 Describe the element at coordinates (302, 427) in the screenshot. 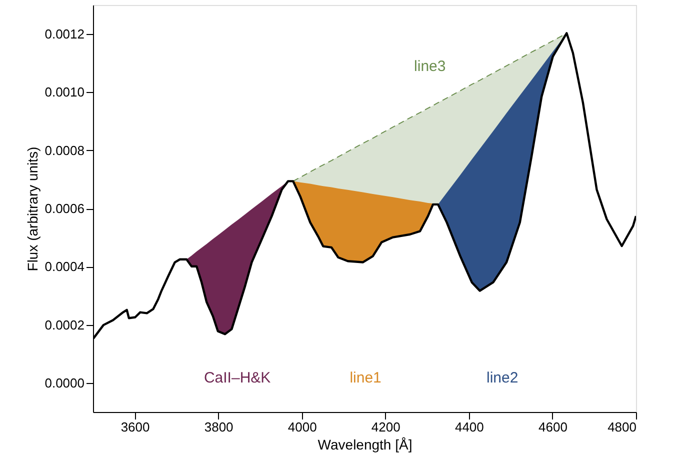

I see `x-tick-label: 4000` at that location.